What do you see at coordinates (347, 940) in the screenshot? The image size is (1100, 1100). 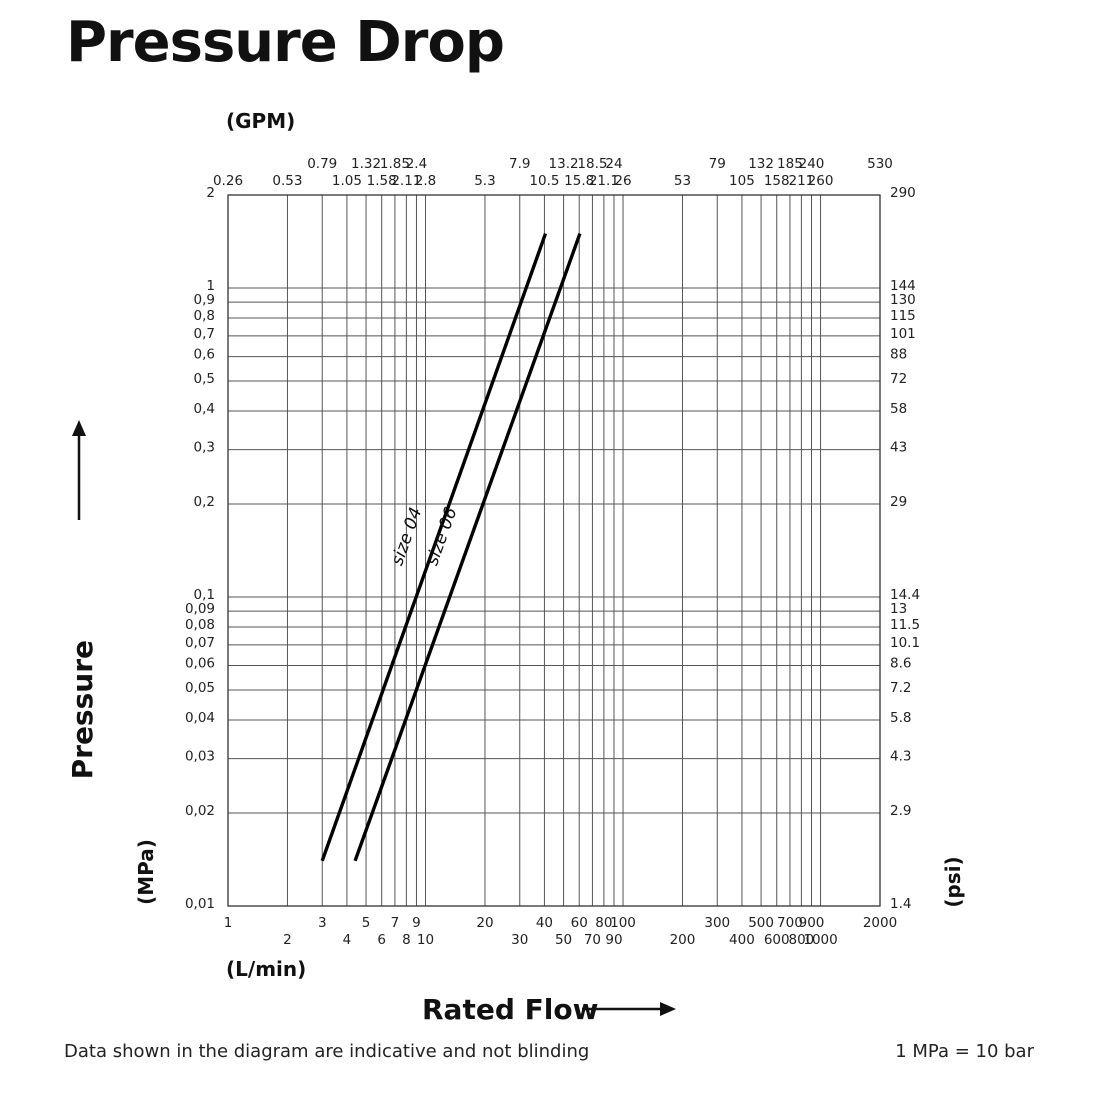 I see `x-tick-label-lmin: 4` at bounding box center [347, 940].